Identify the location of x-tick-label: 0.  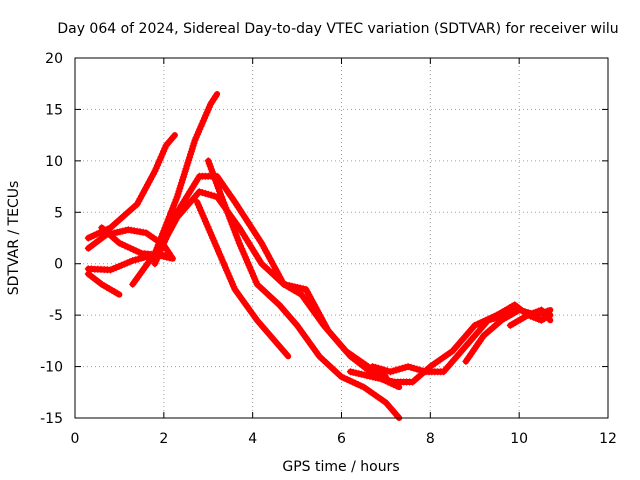
(75, 439).